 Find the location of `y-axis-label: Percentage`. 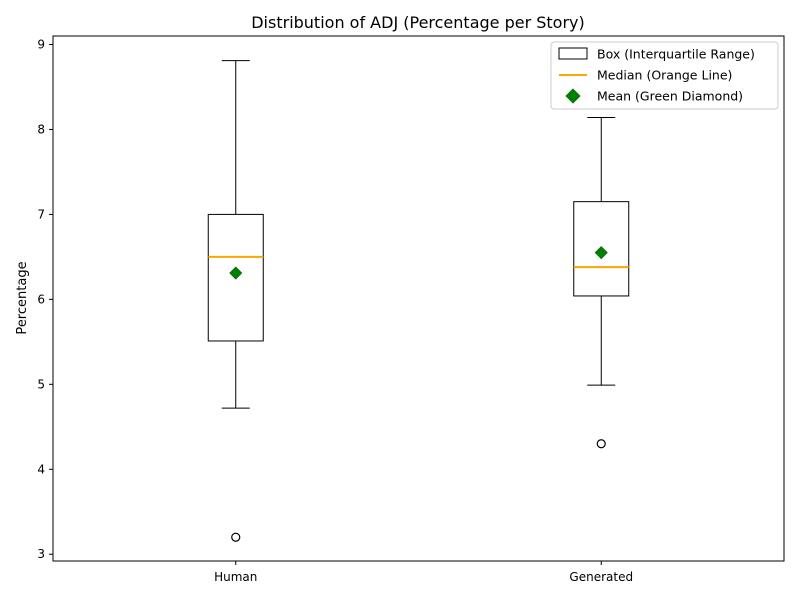

y-axis-label: Percentage is located at coordinates (22, 297).